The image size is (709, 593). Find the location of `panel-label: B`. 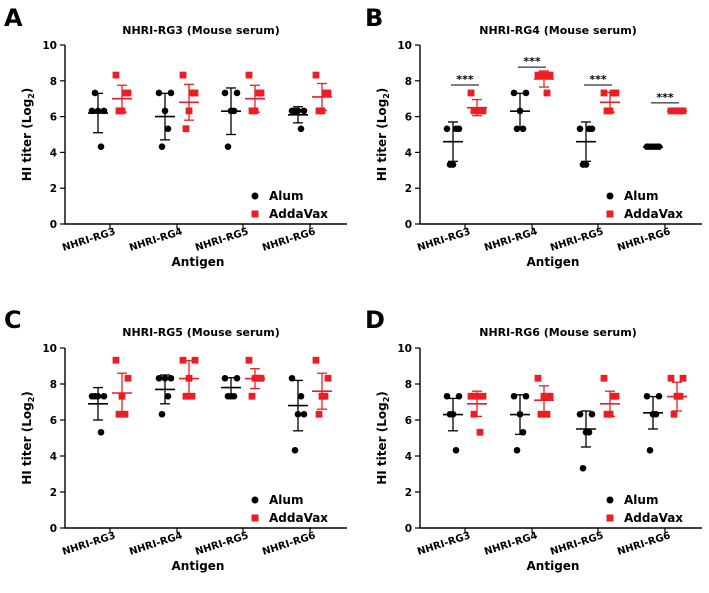

panel-label: B is located at coordinates (374, 18).